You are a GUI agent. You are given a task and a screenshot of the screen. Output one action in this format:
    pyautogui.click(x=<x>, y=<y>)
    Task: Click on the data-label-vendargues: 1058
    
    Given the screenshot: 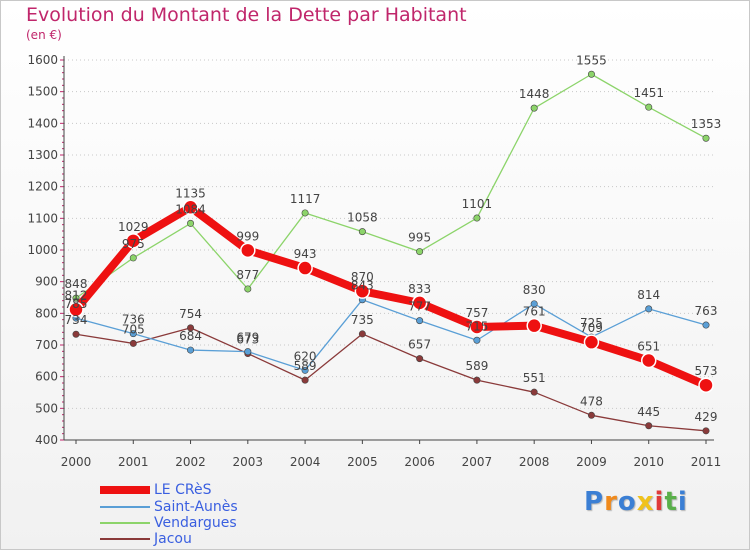 What is the action you would take?
    pyautogui.click(x=362, y=218)
    